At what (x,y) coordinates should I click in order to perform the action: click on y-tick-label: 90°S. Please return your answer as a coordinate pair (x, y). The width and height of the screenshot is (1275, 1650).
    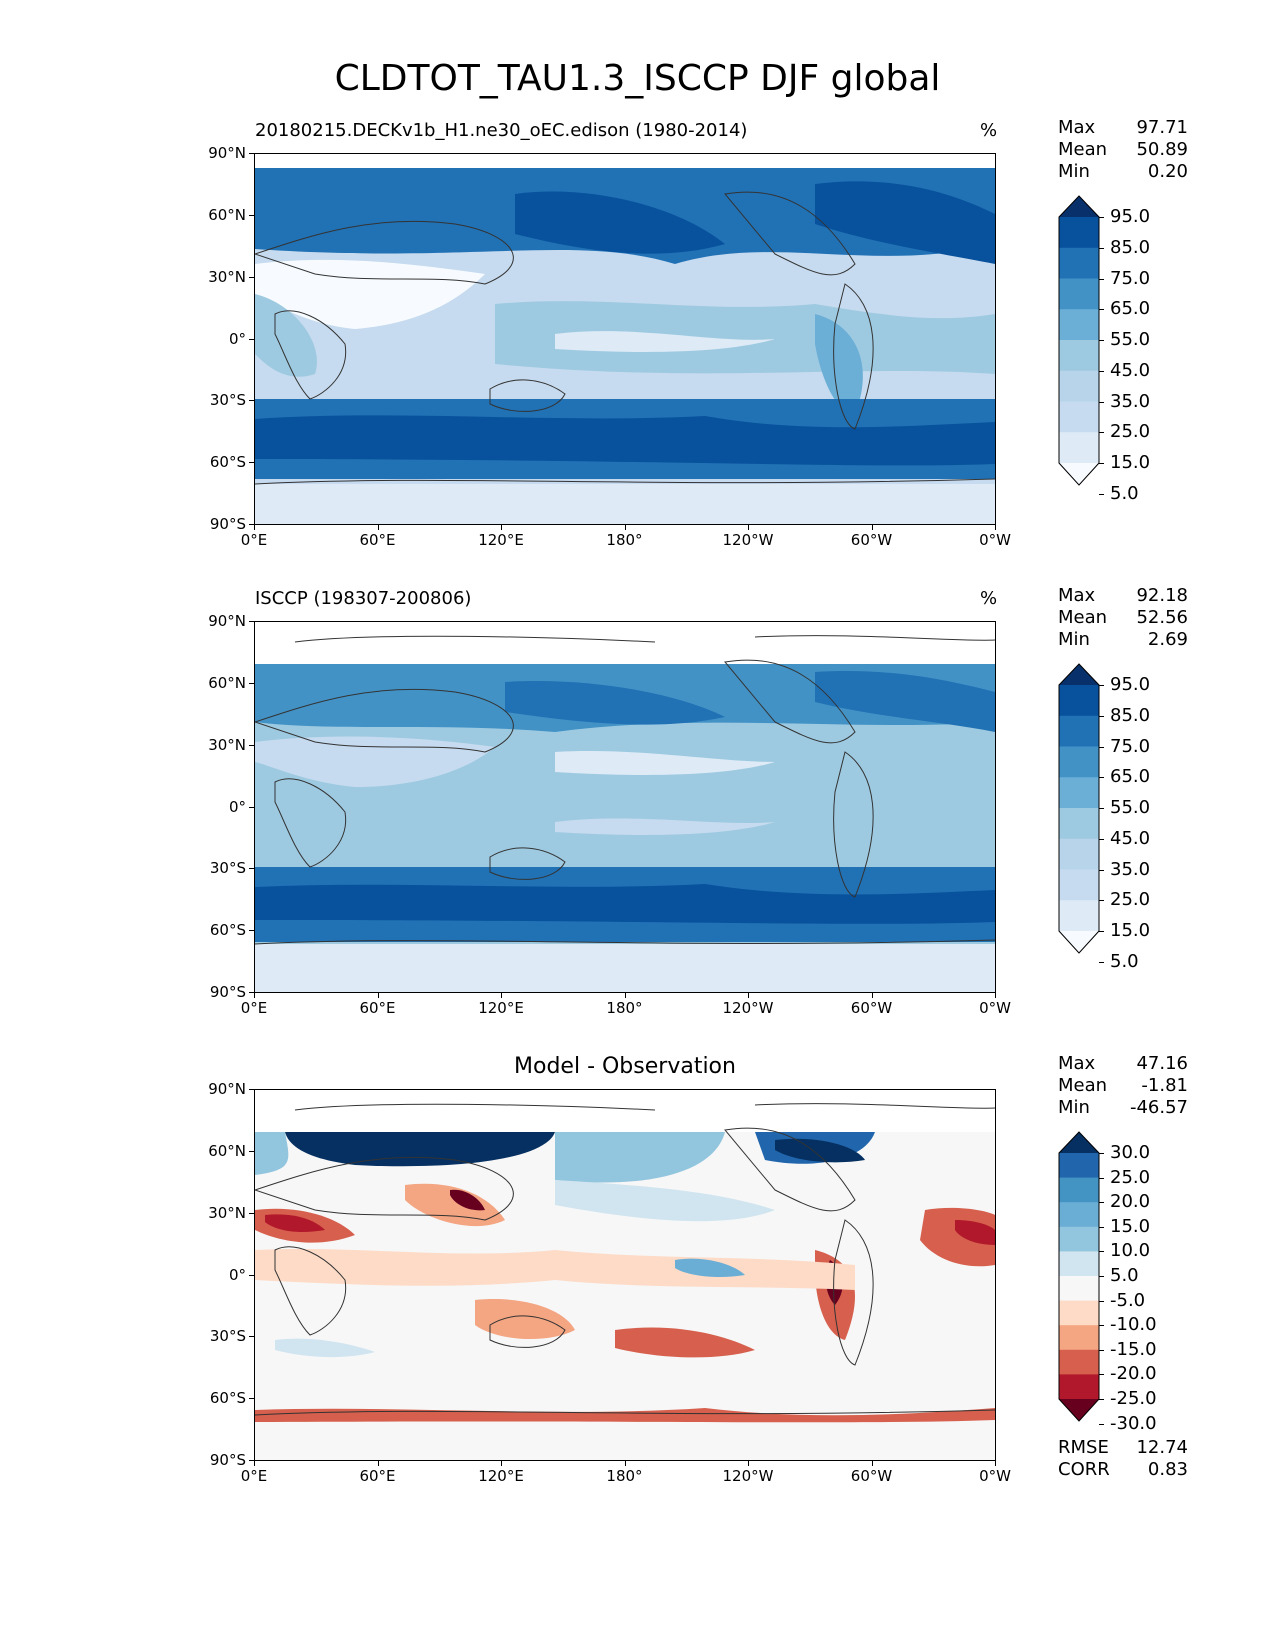
    Looking at the image, I should click on (227, 1460).